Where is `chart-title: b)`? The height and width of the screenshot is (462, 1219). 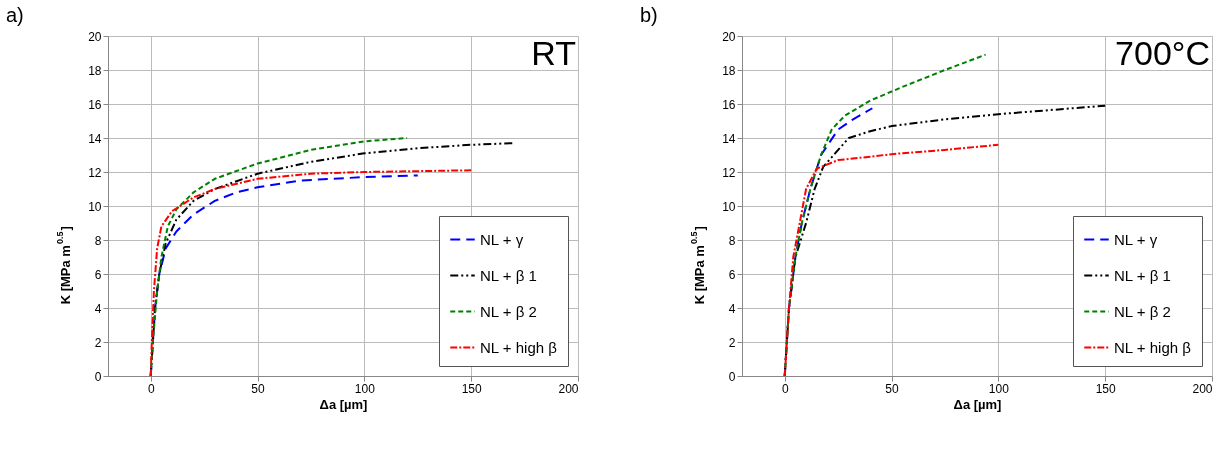
chart-title: b) is located at coordinates (649, 15).